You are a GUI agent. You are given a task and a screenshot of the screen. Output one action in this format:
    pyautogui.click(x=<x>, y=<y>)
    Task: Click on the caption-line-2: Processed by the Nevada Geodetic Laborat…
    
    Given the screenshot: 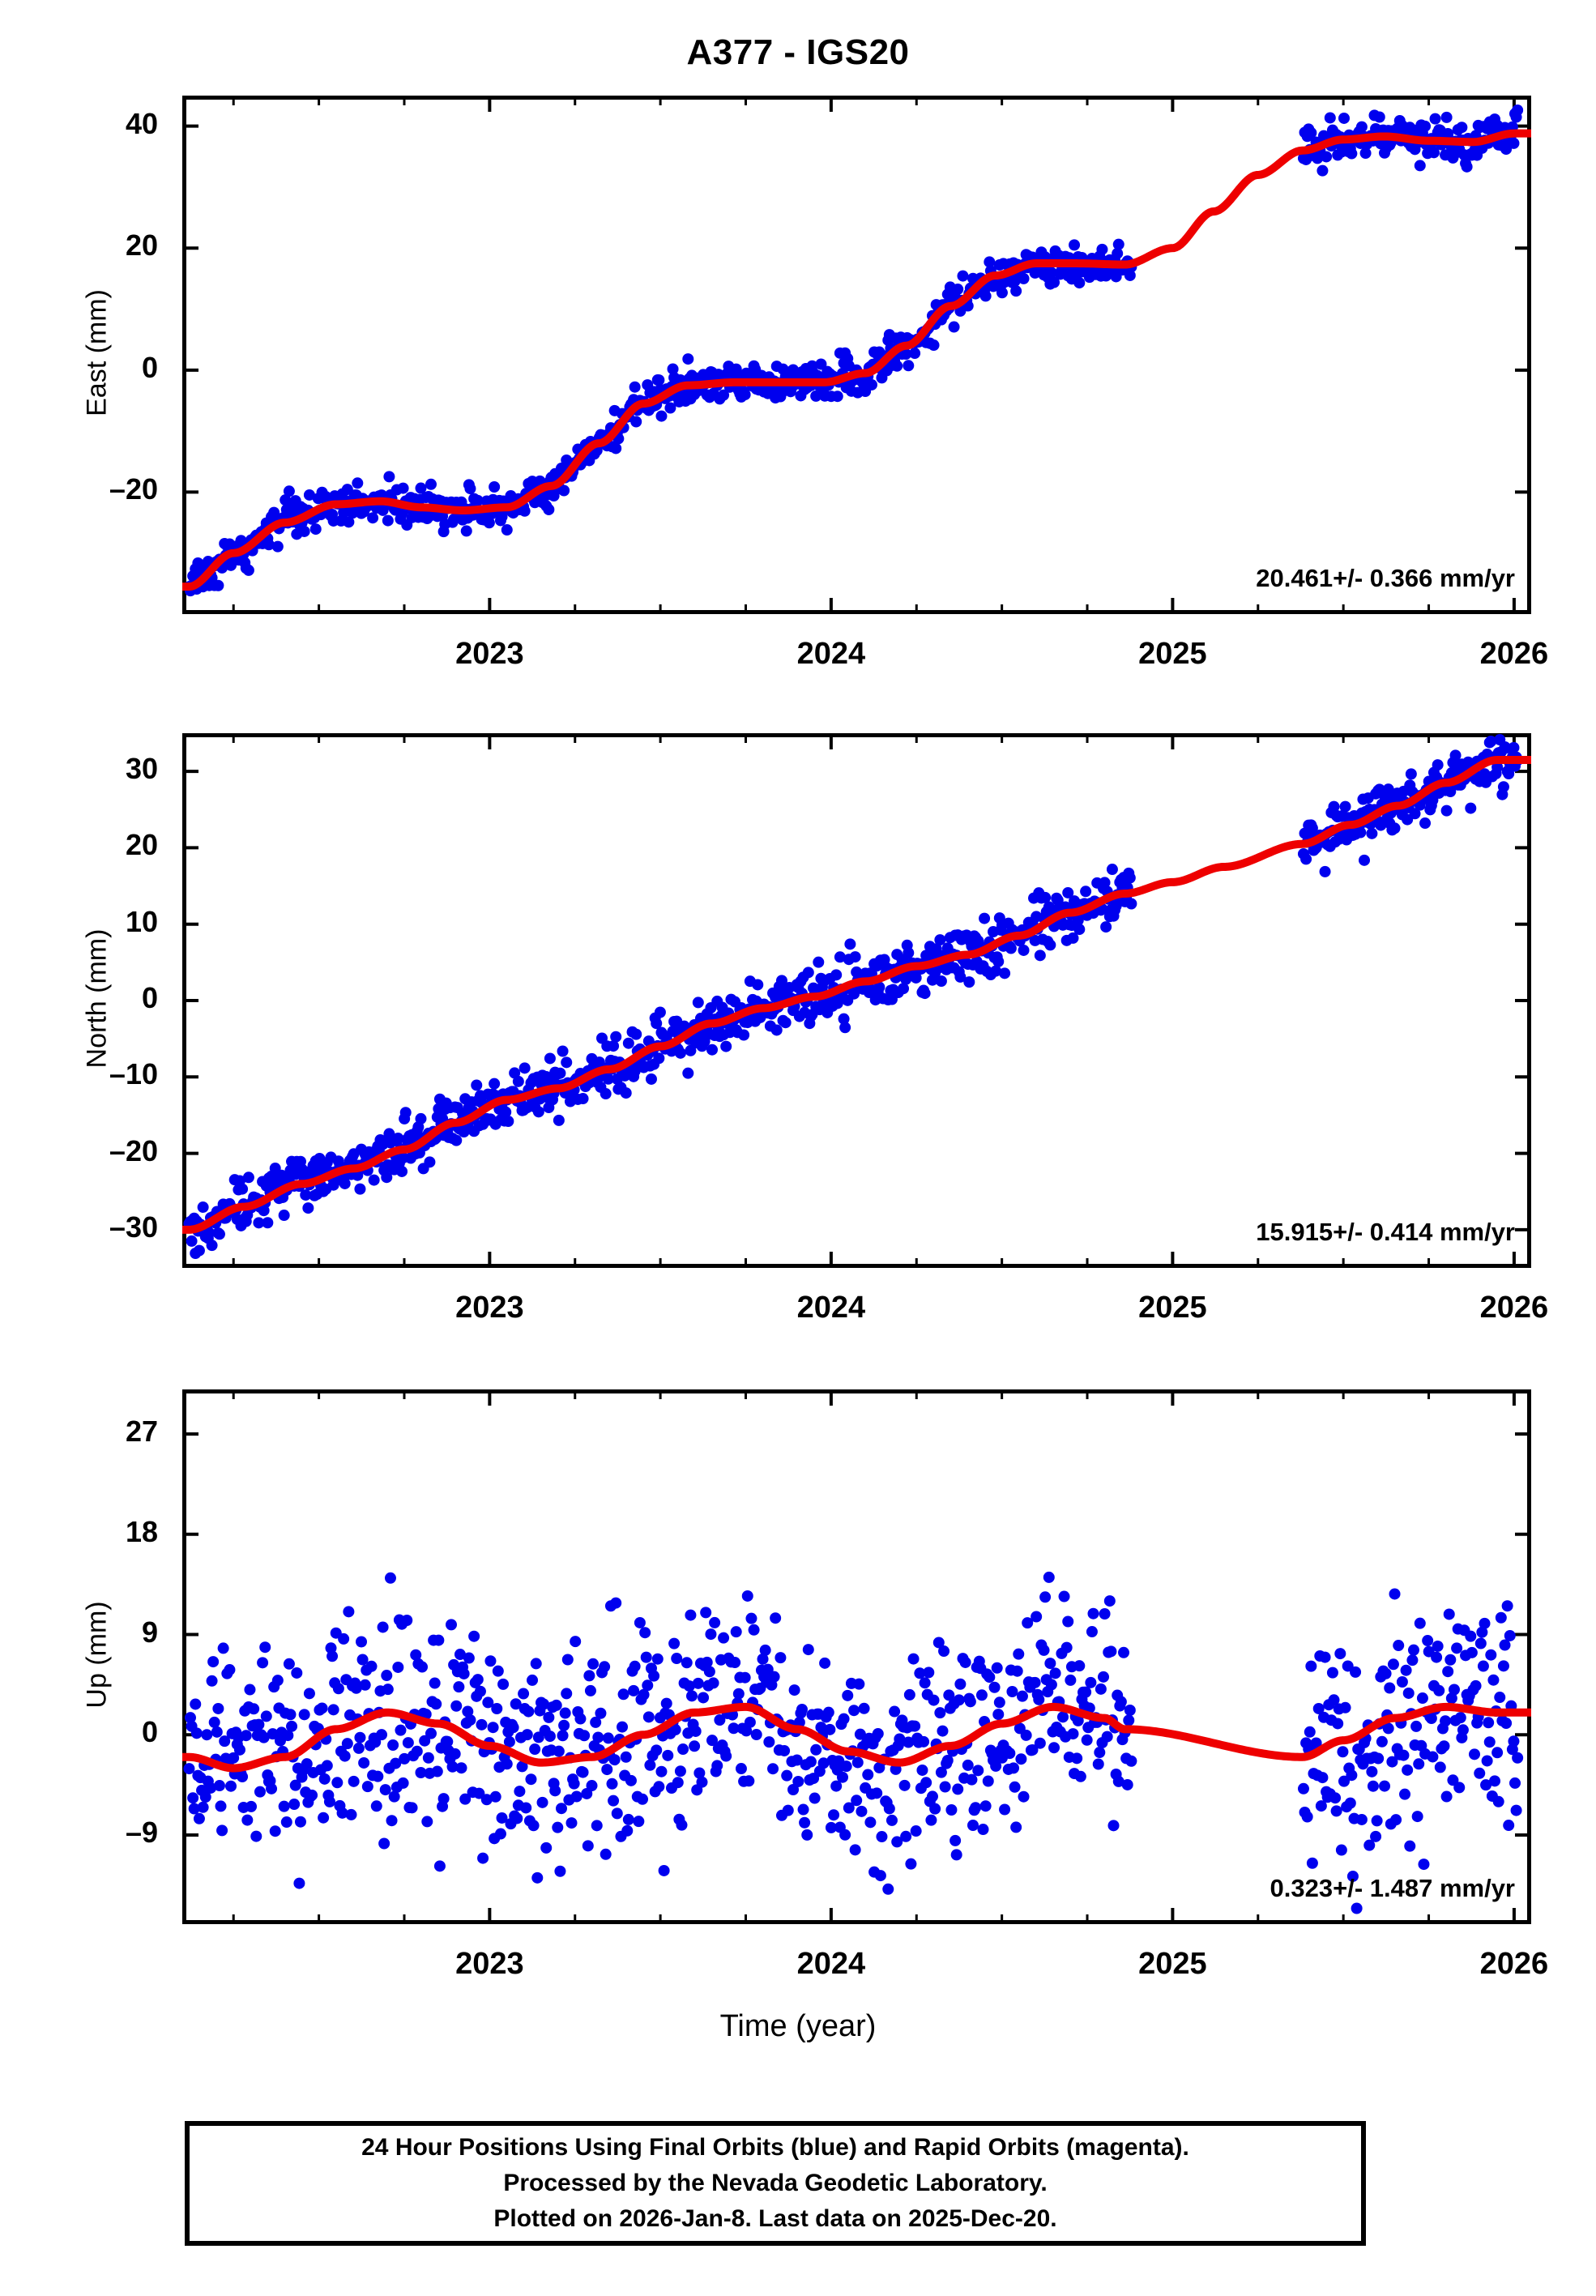 What is the action you would take?
    pyautogui.click(x=775, y=2183)
    